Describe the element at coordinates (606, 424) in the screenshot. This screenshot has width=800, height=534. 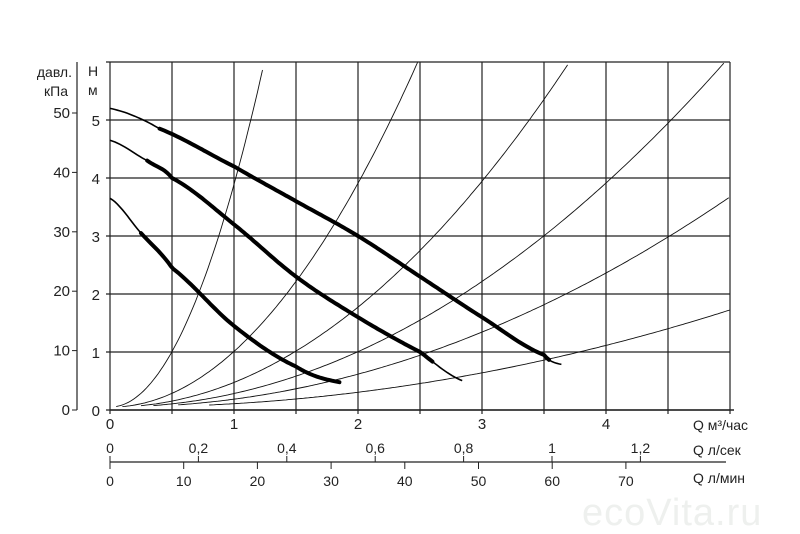
I see `x-tick-label: 4` at that location.